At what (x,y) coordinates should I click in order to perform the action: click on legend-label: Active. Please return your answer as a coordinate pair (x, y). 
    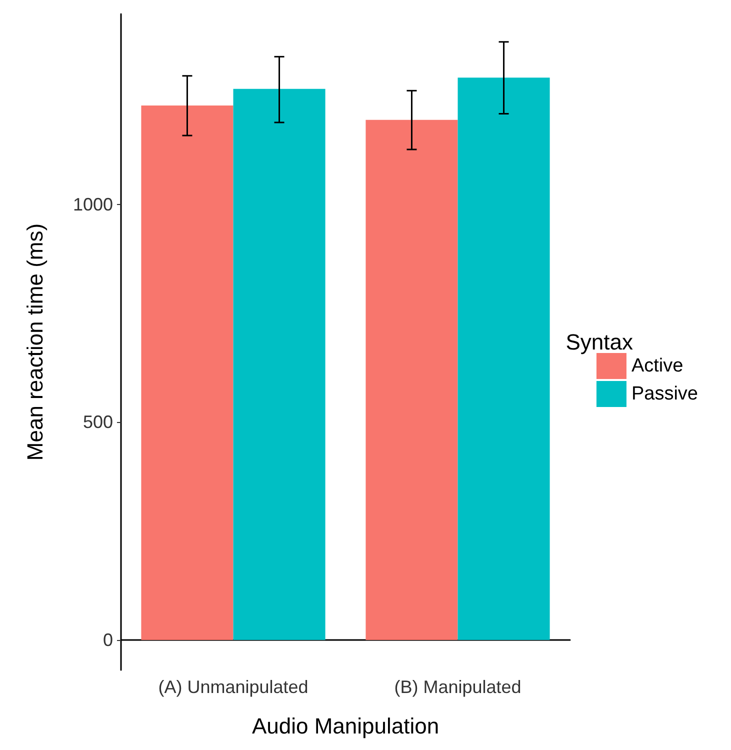
    Looking at the image, I should click on (657, 366).